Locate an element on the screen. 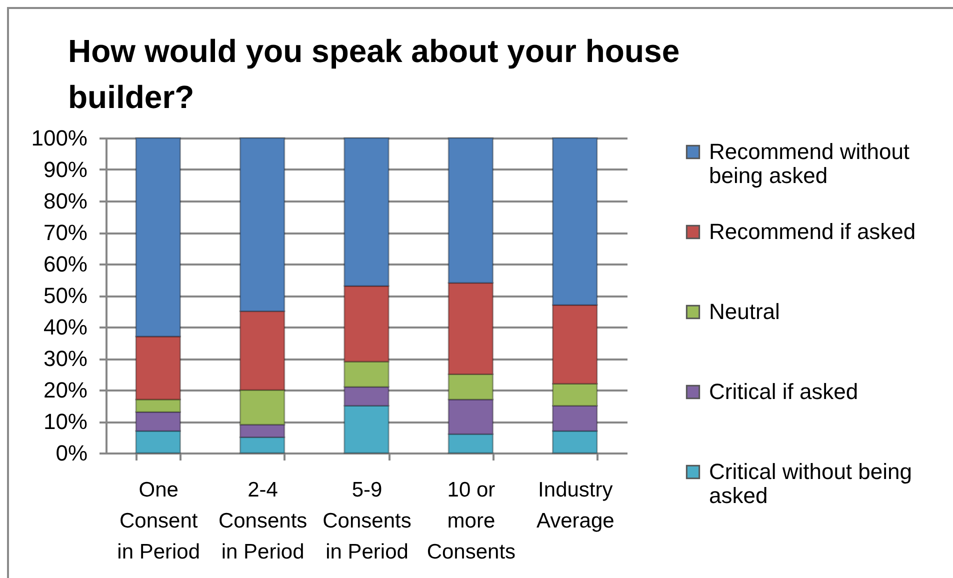 Image resolution: width=953 pixels, height=578 pixels. legend-label: Recommend if asked is located at coordinates (812, 231).